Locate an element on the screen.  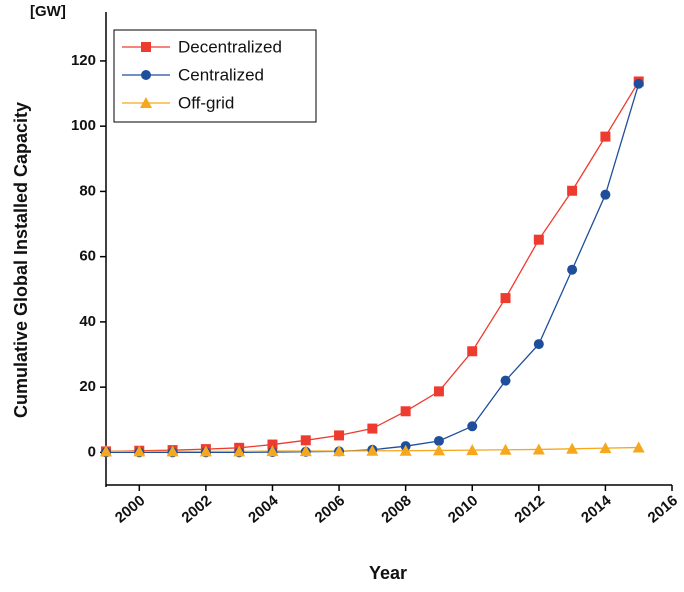
x-tick-label: 2000 is located at coordinates (130, 509).